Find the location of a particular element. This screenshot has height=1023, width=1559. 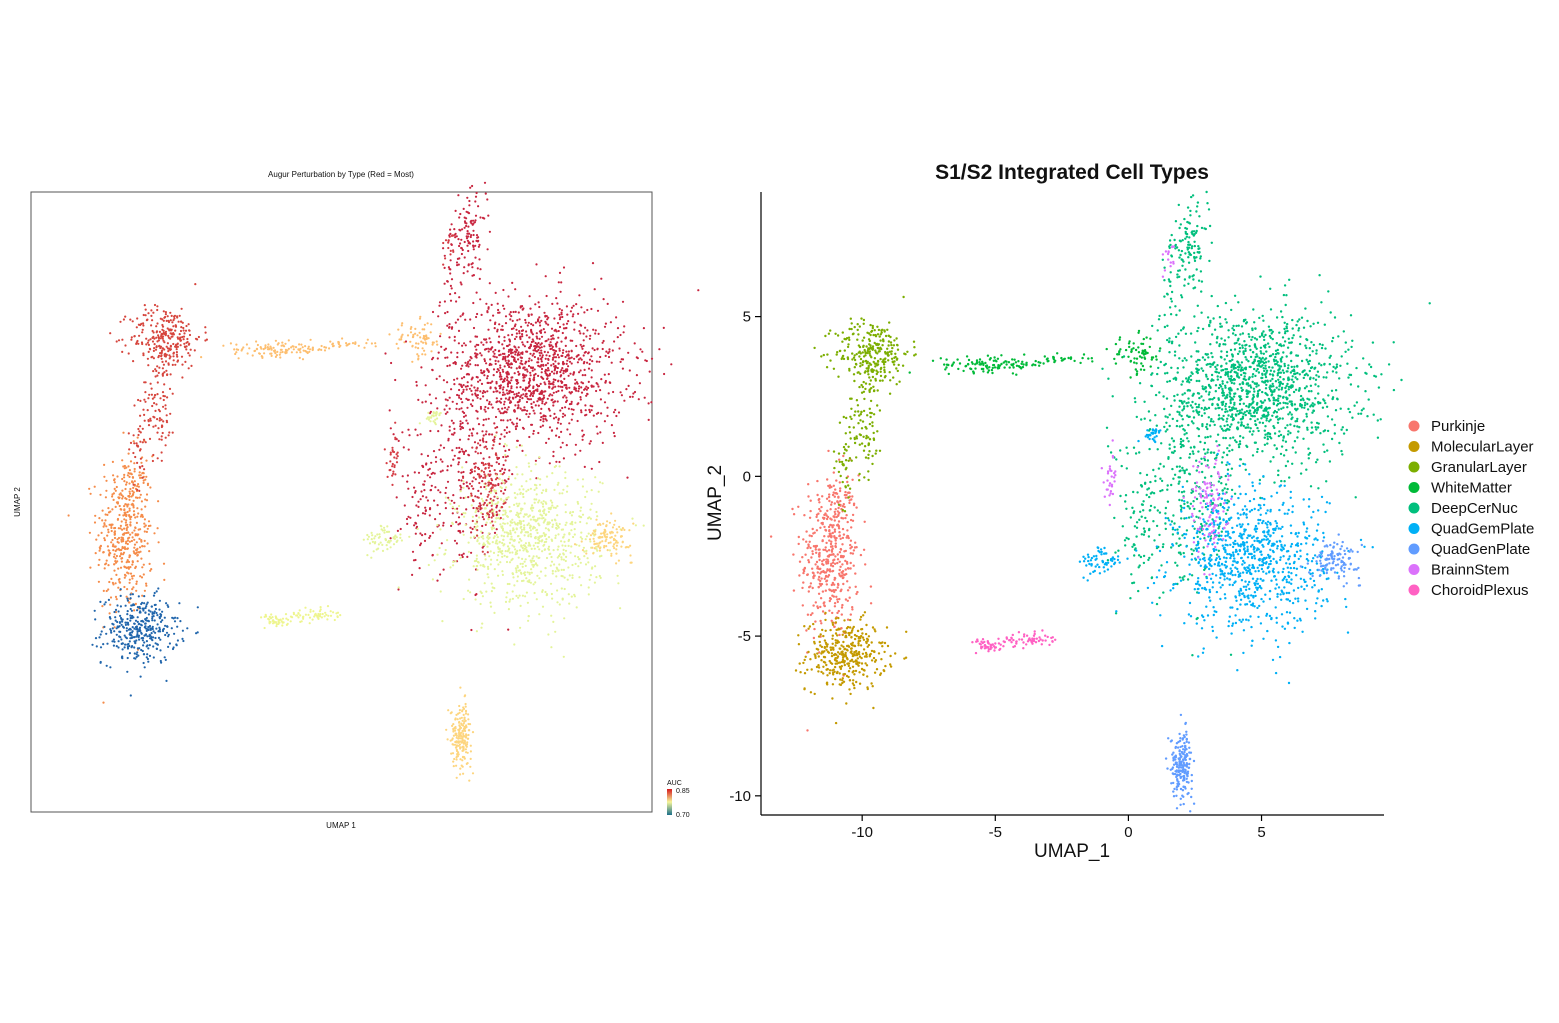

colorbar-min-label: 0.70 is located at coordinates (683, 815).